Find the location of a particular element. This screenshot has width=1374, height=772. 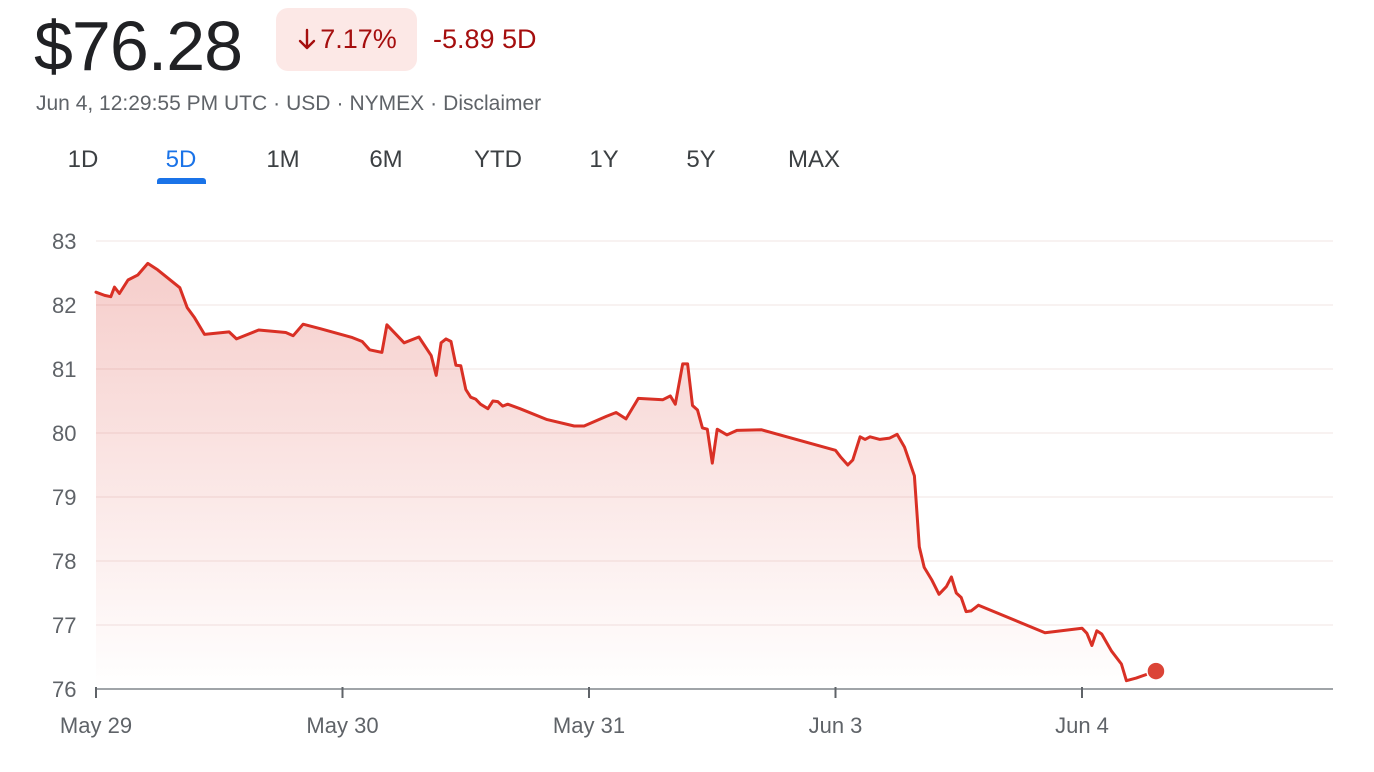

x-tick-label: May 31 is located at coordinates (589, 725).